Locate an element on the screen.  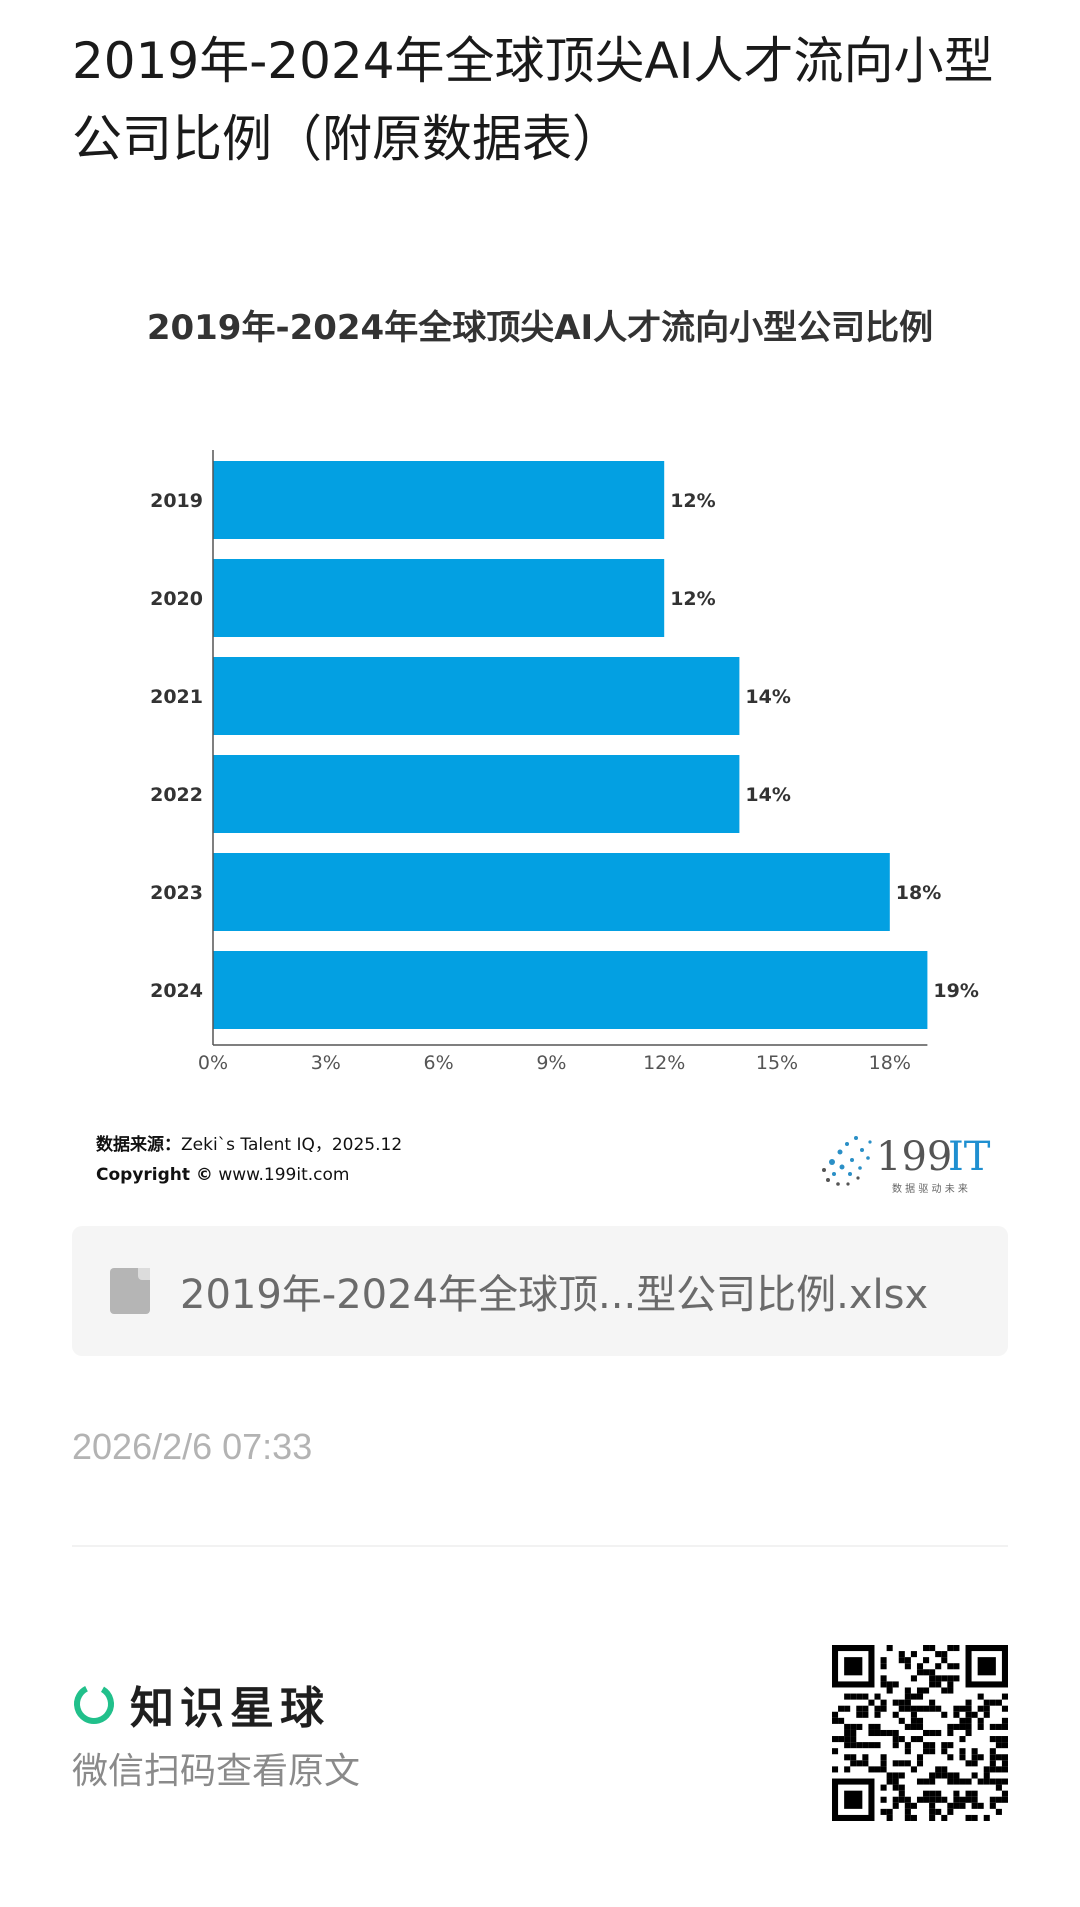
copyright-text: www.199it.com is located at coordinates (284, 1175).